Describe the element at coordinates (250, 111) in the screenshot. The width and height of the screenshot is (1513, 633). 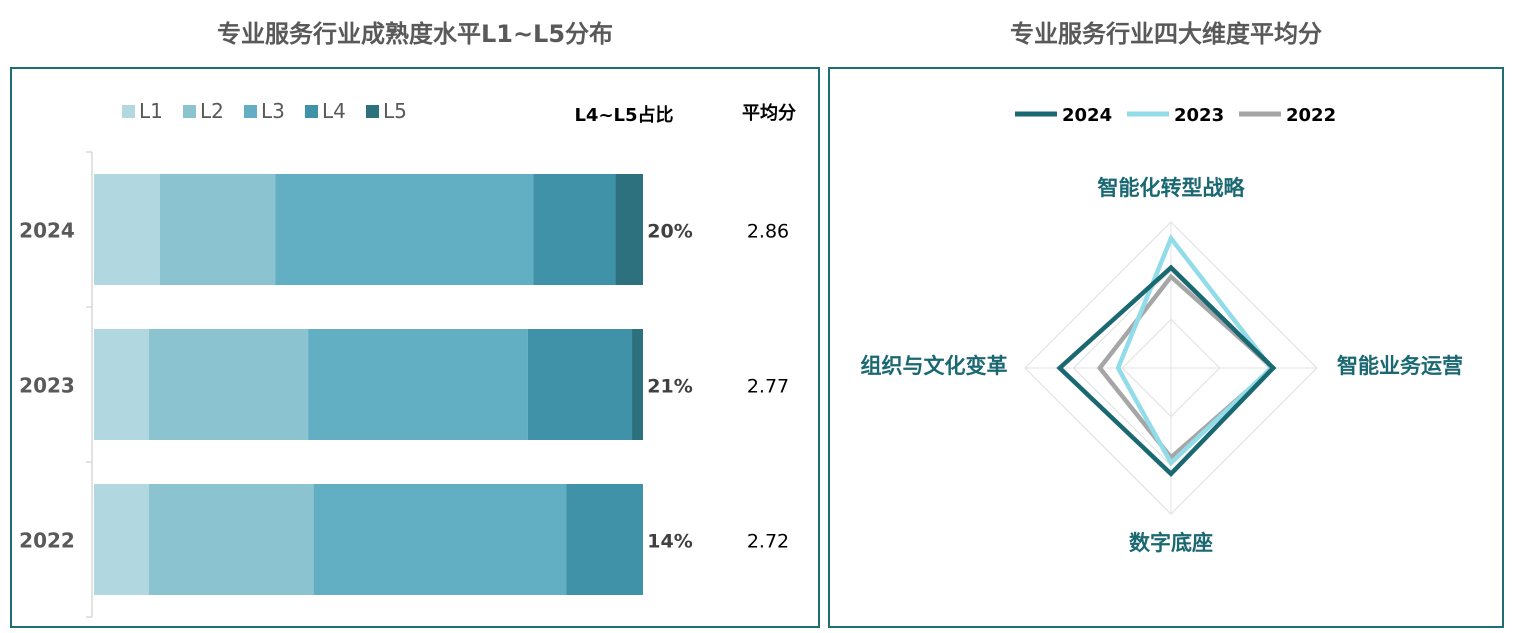
I see `legend-swatch-l3` at that location.